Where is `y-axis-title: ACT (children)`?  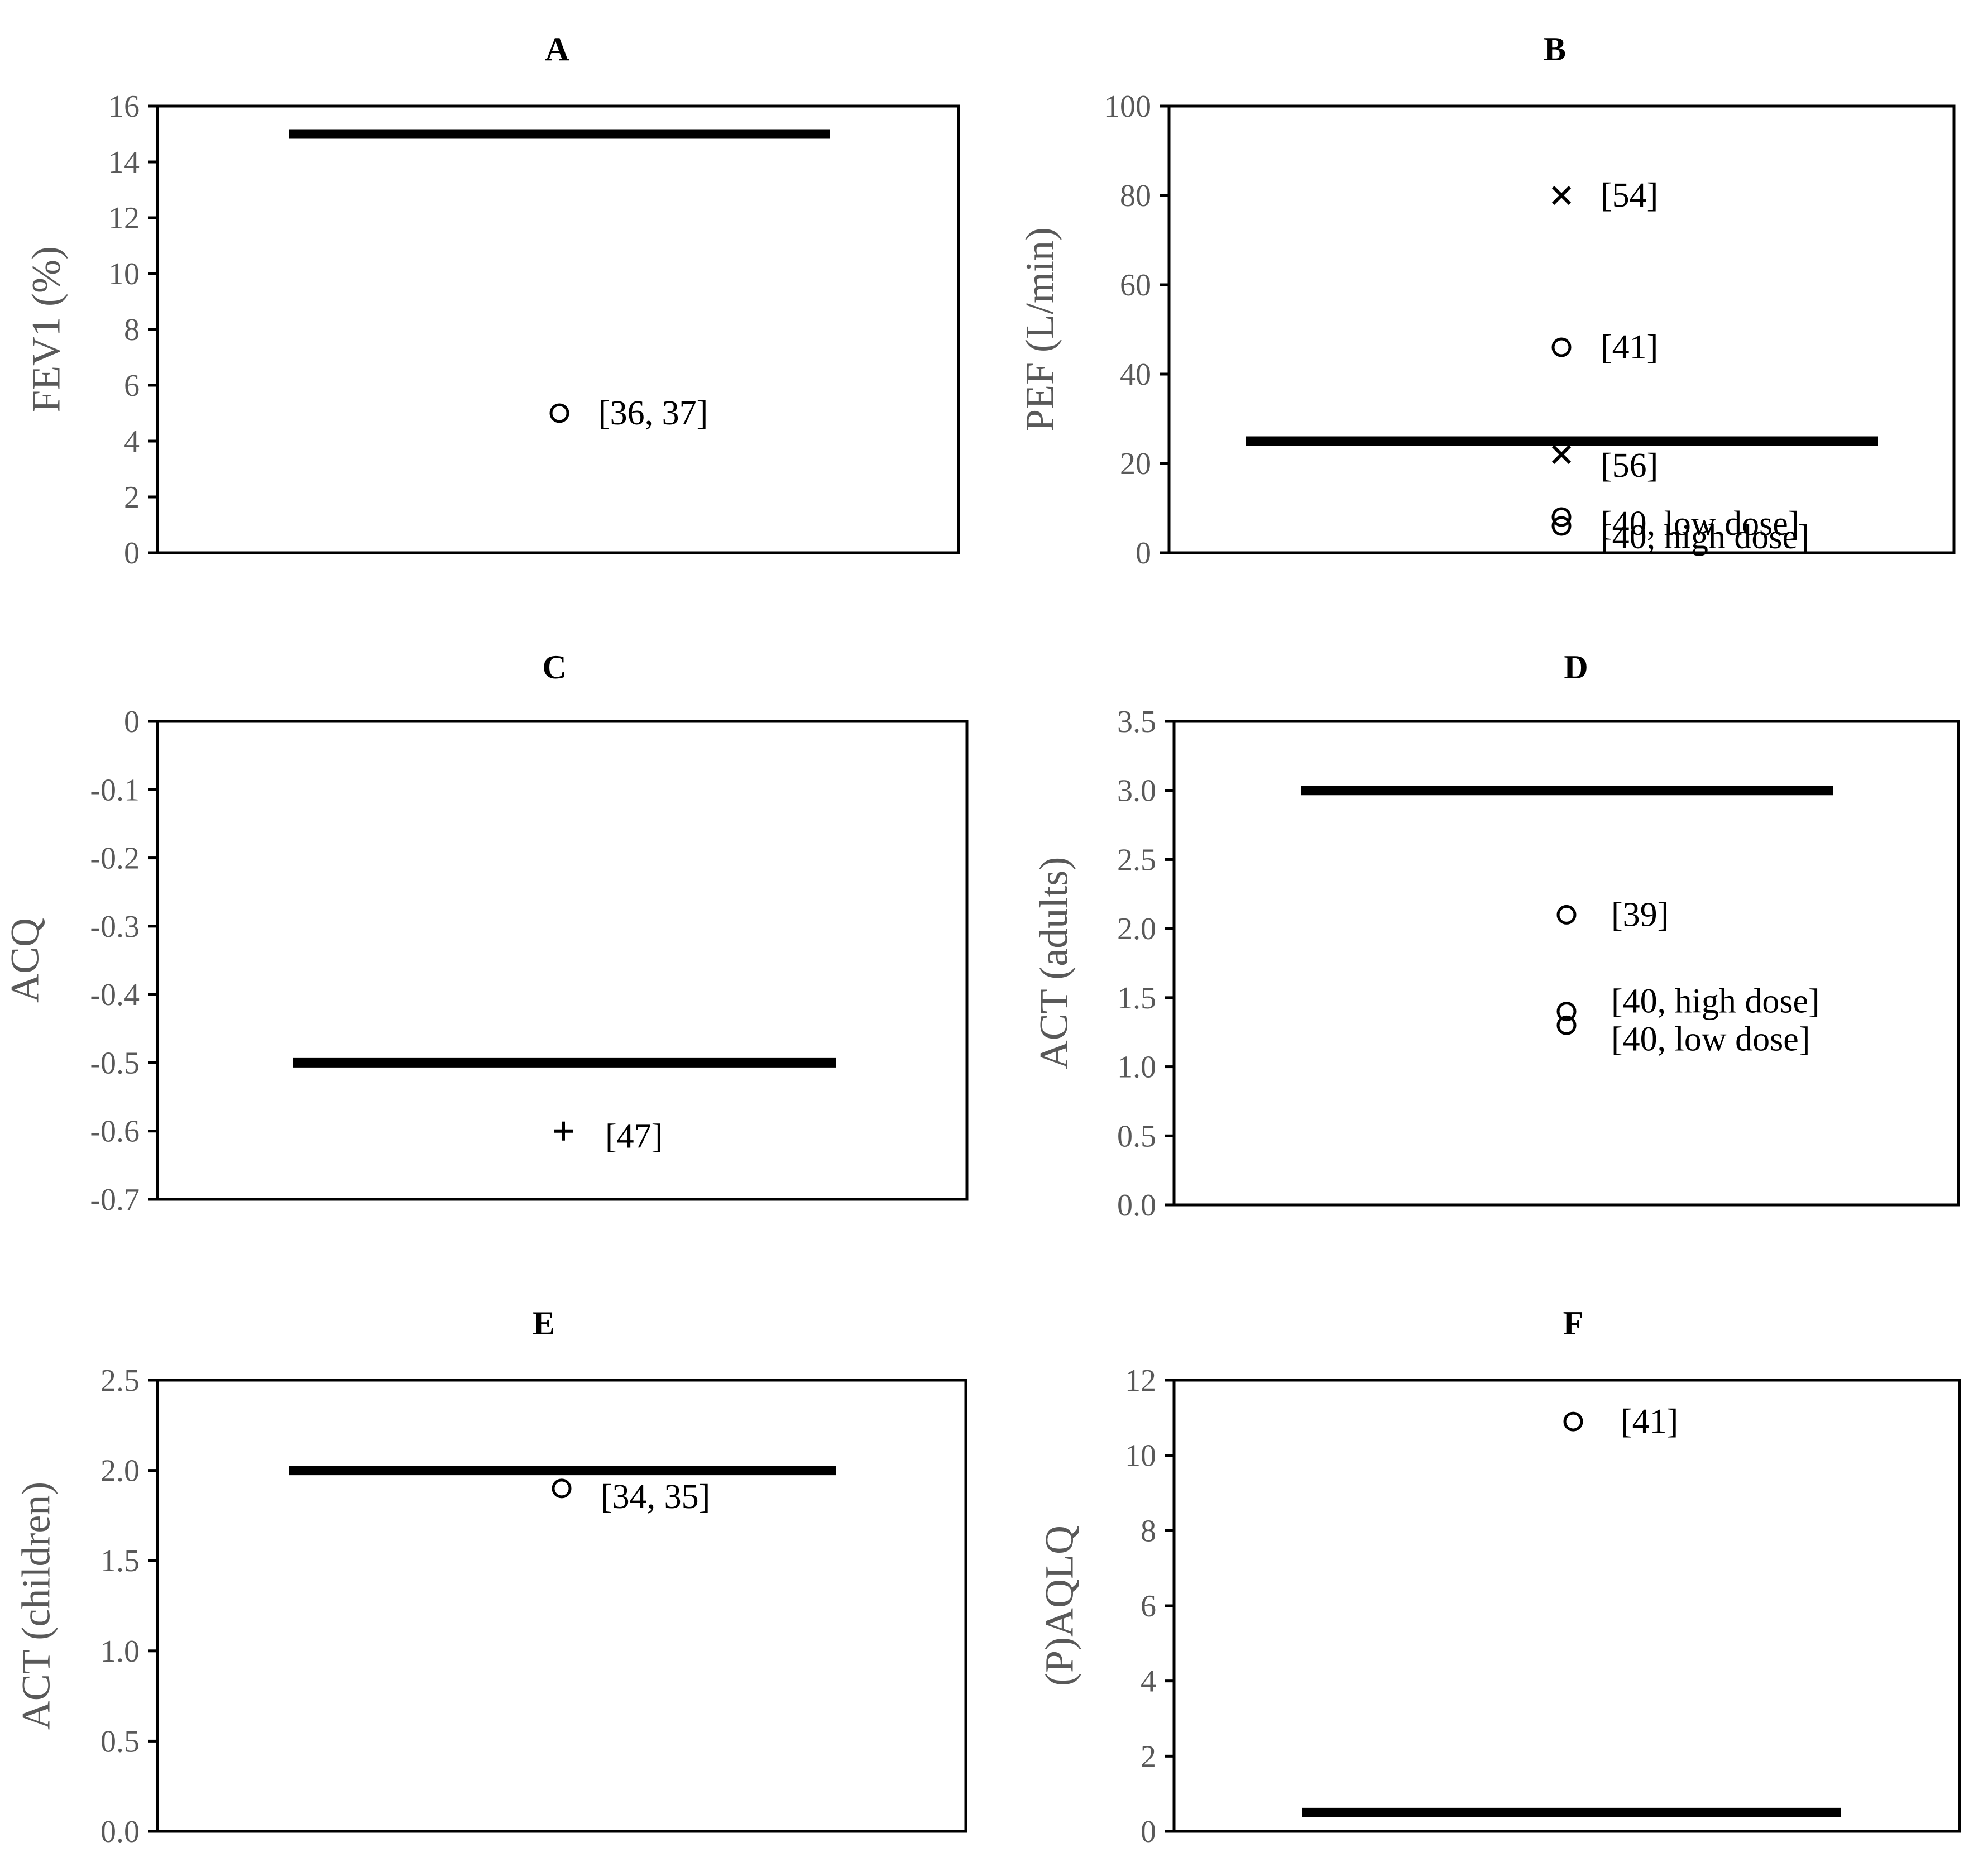 y-axis-title: ACT (children) is located at coordinates (36, 1606).